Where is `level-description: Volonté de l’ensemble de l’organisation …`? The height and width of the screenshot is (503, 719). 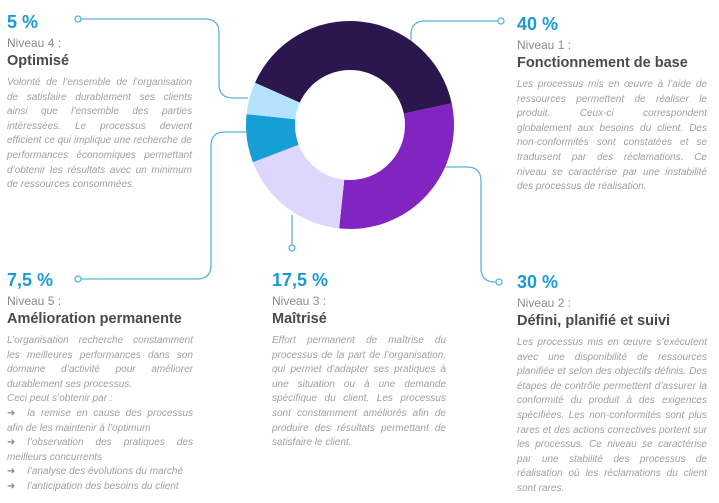 level-description: Volonté de l’ensemble de l’organisation … is located at coordinates (99, 134).